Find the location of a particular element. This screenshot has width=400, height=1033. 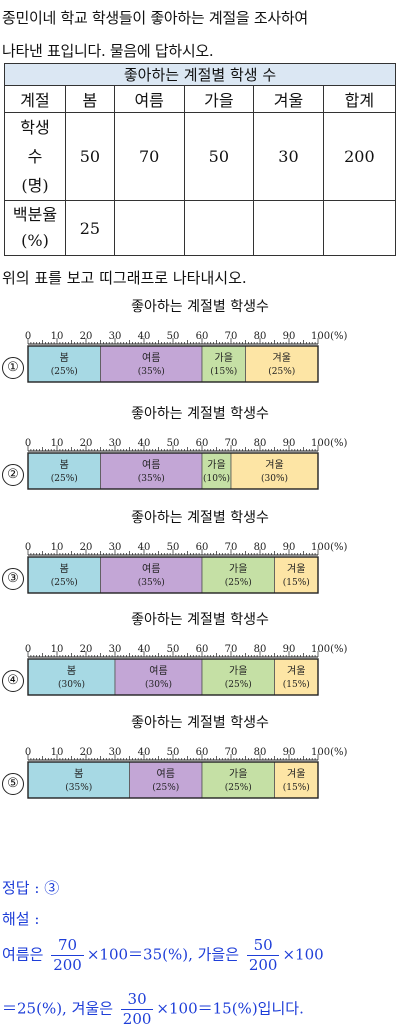

option-marker: ③ is located at coordinates (13, 579).